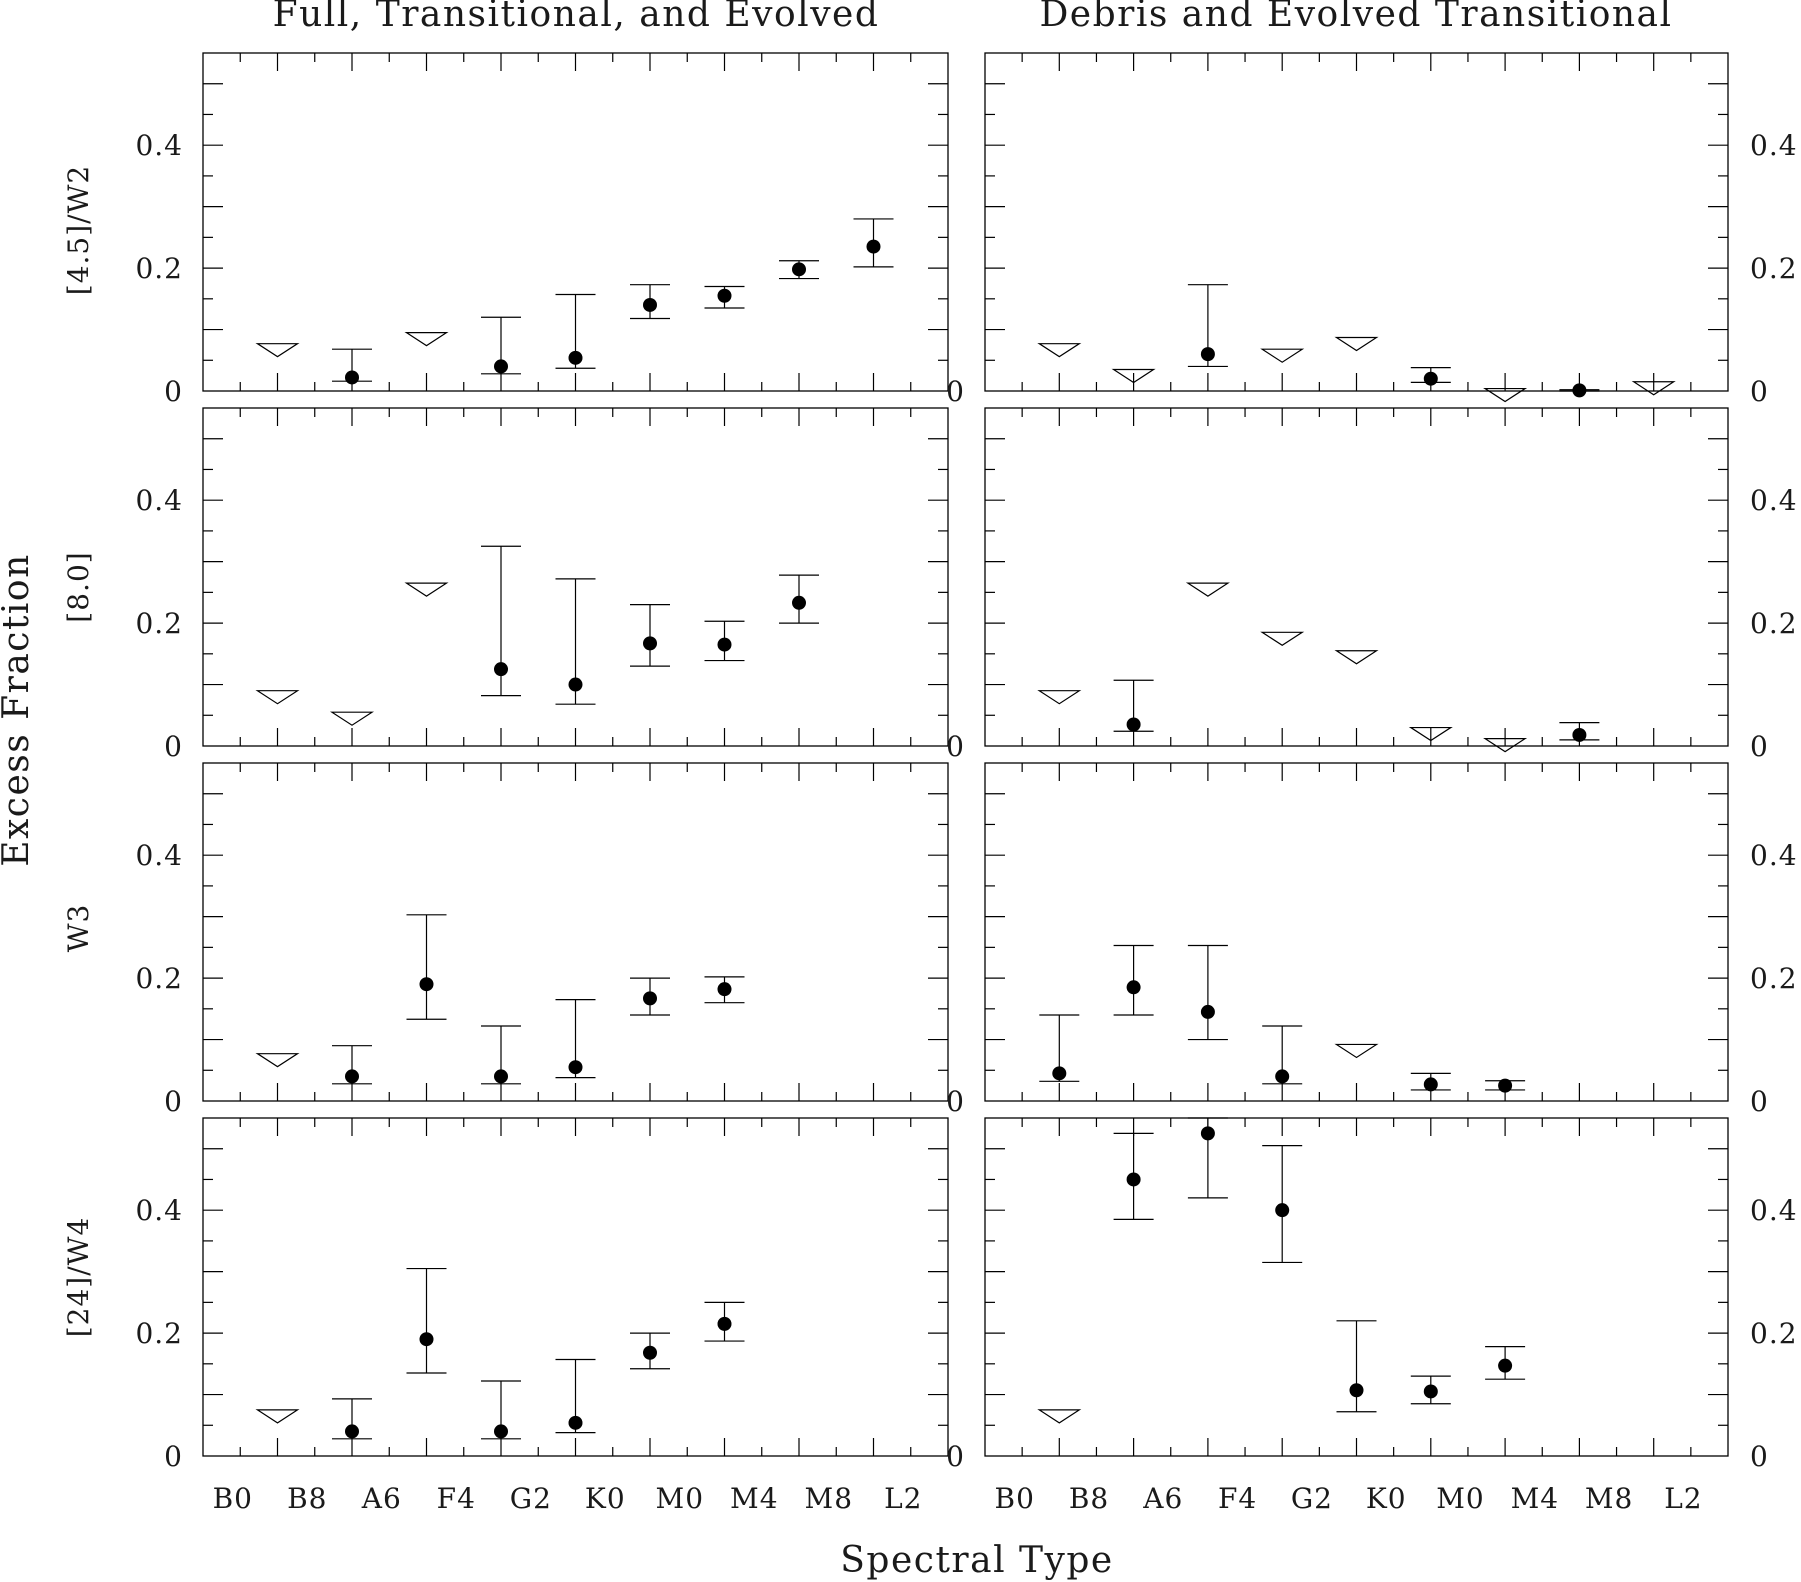  I want to click on x-tick-label: F4, so click(456, 1498).